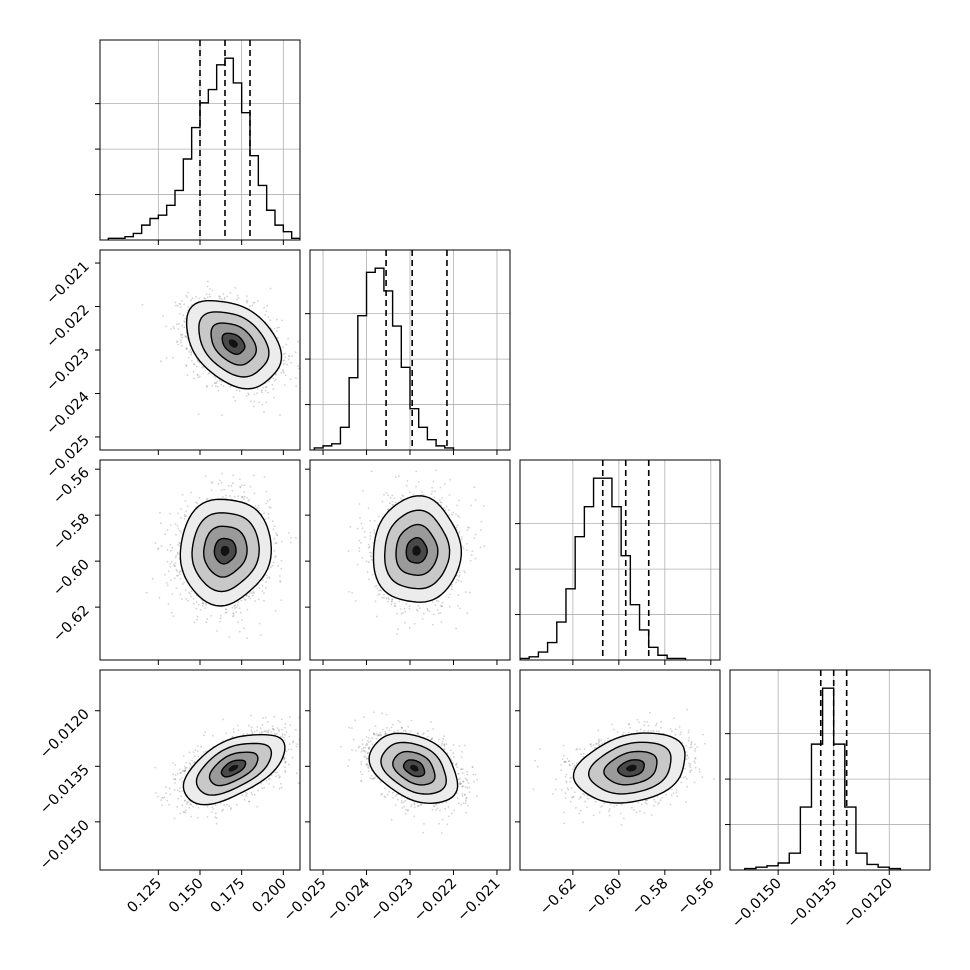 This screenshot has height=970, width=970. What do you see at coordinates (186, 896) in the screenshot?
I see `x-tick-label: 0.150` at bounding box center [186, 896].